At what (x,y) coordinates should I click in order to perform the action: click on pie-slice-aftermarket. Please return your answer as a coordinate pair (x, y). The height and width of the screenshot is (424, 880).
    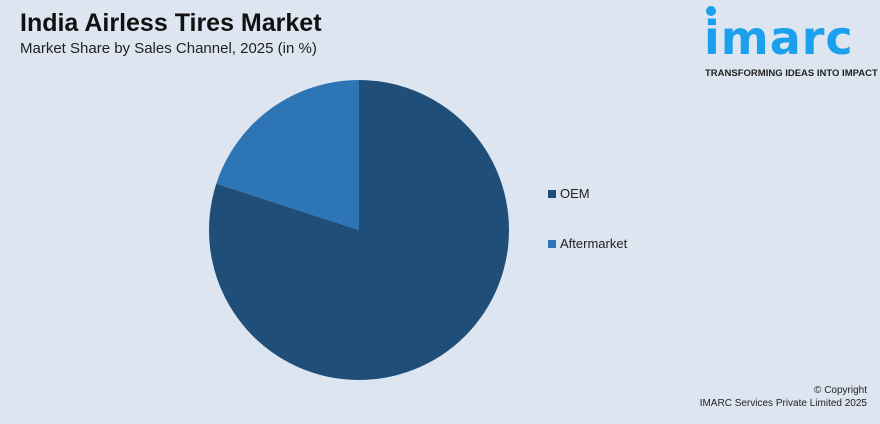
    Looking at the image, I should click on (287, 155).